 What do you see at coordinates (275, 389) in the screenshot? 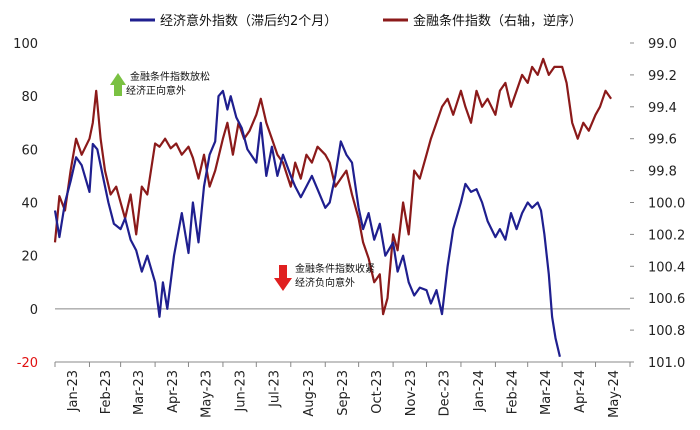
I see `x-tick-label: Jul-23` at bounding box center [275, 389].